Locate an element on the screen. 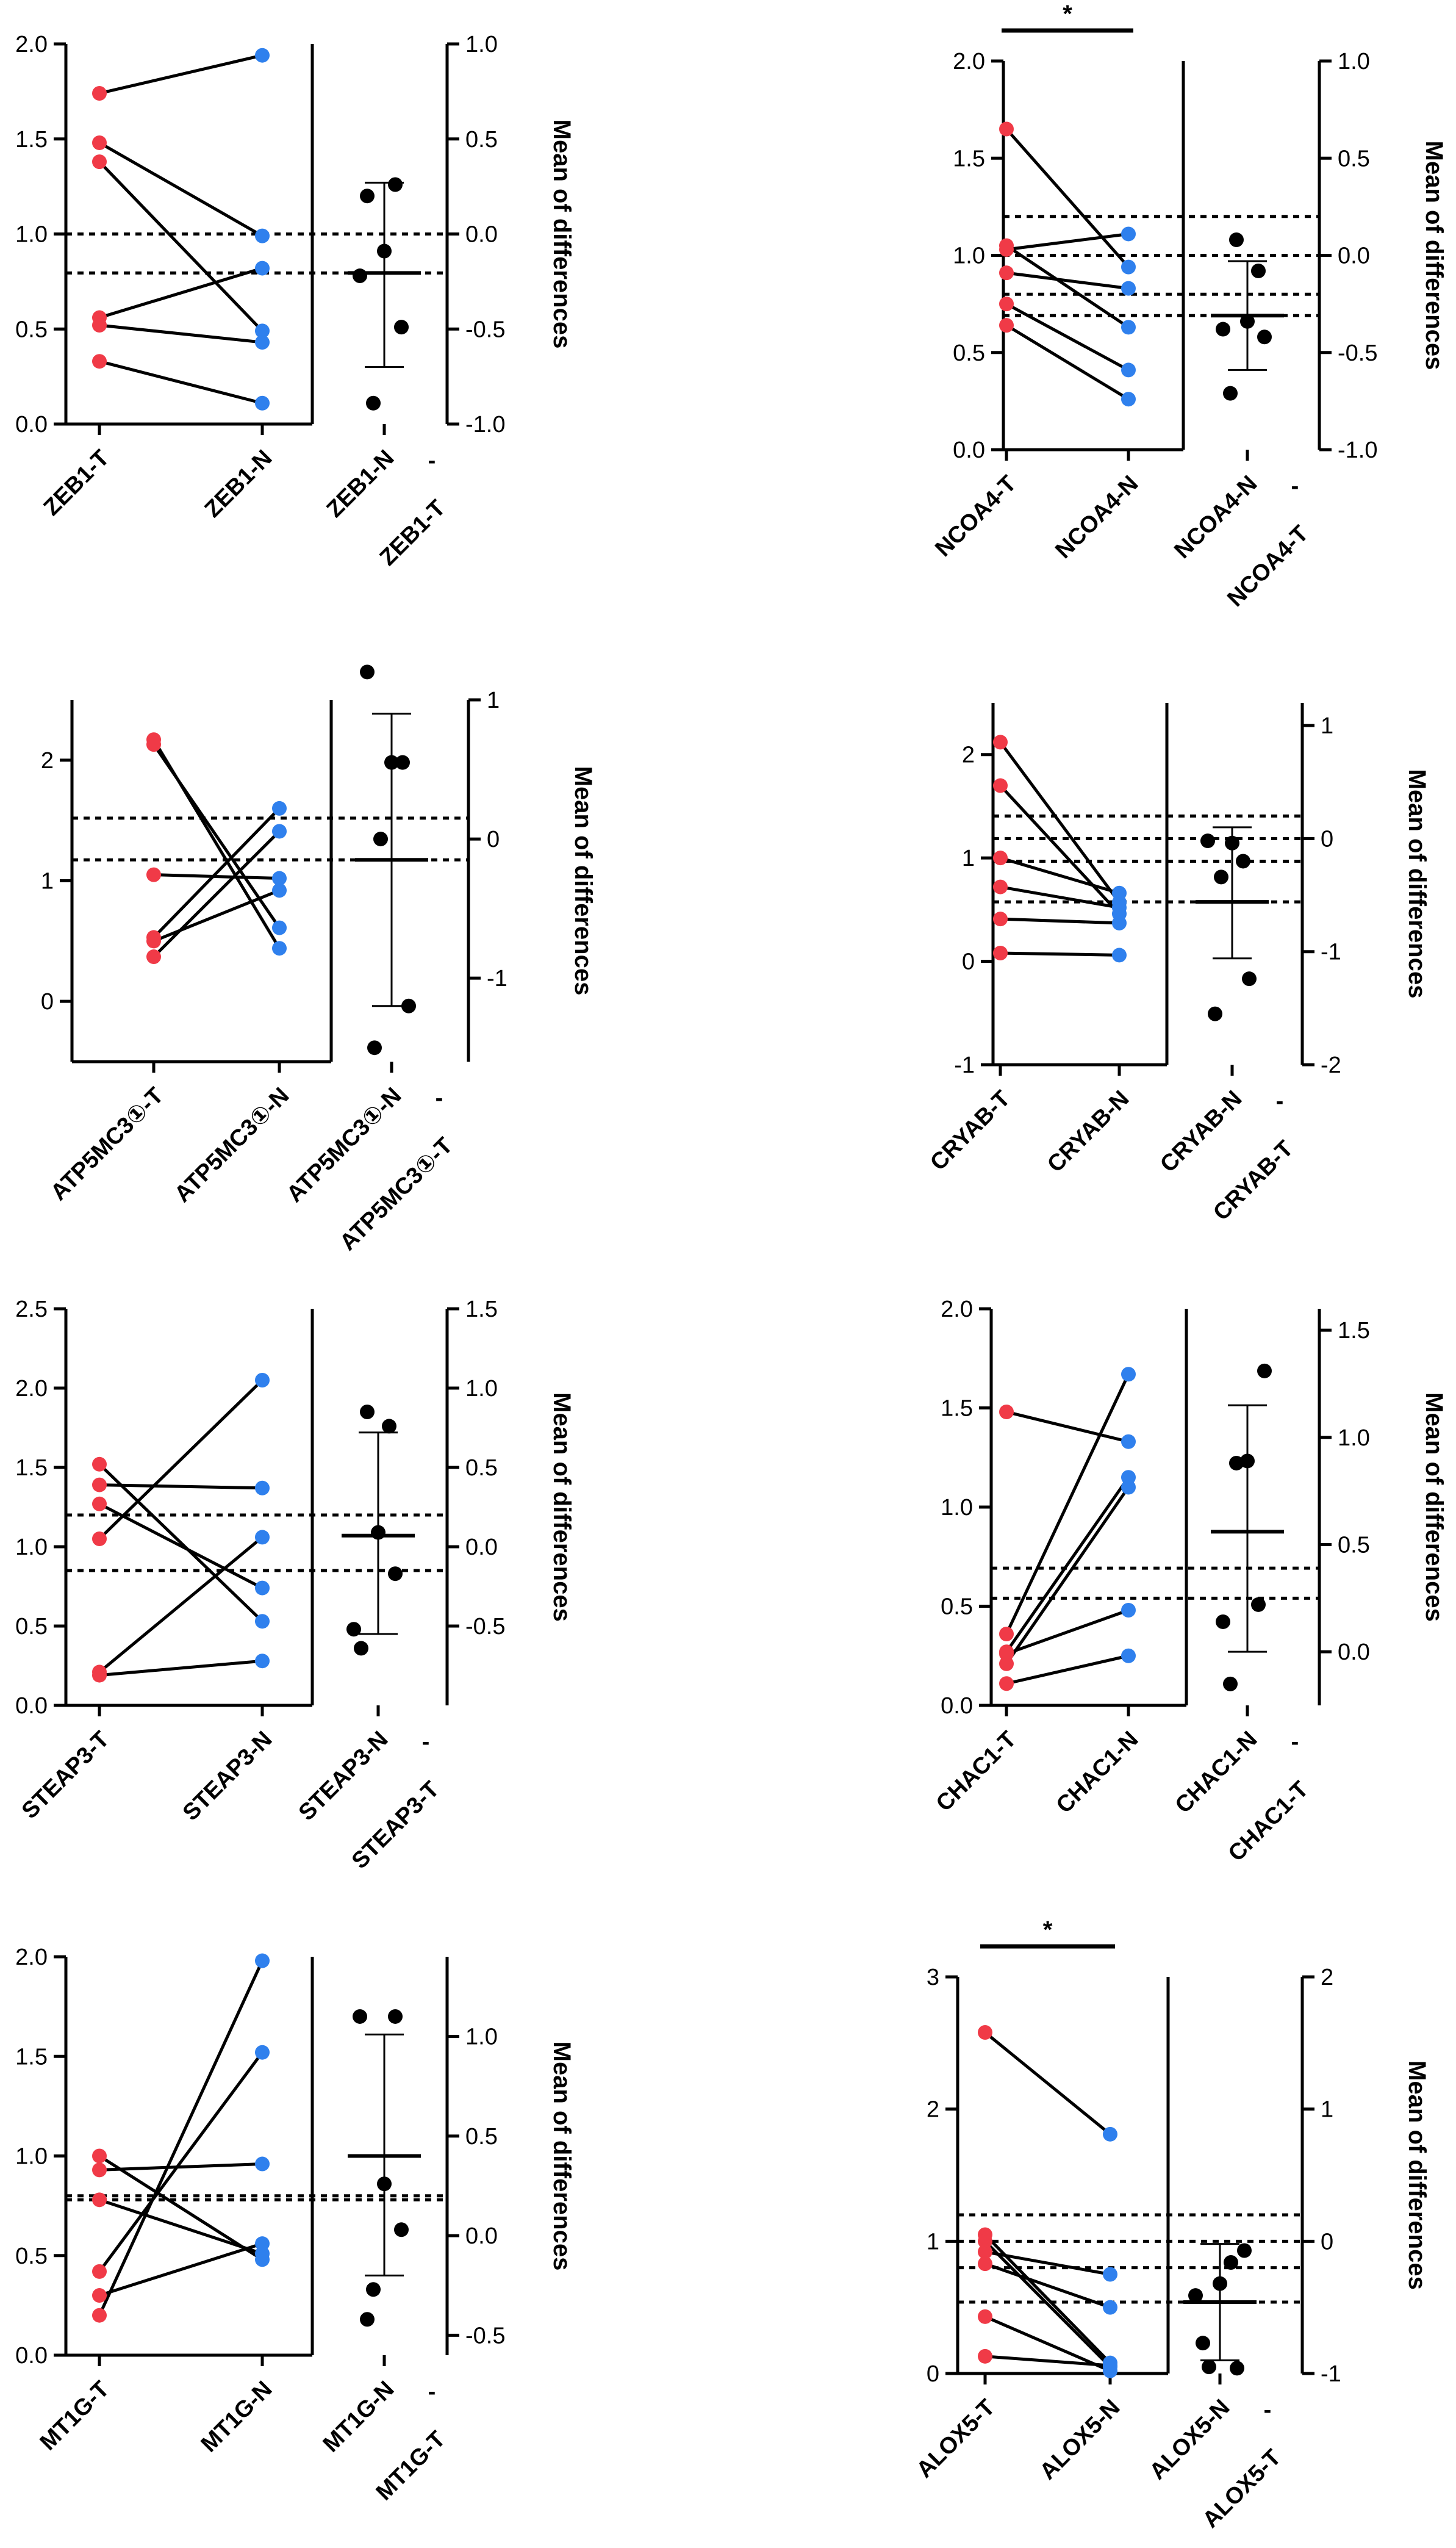 This screenshot has height=2548, width=1456. left-tick-label: 0.0 is located at coordinates (31, 1706).